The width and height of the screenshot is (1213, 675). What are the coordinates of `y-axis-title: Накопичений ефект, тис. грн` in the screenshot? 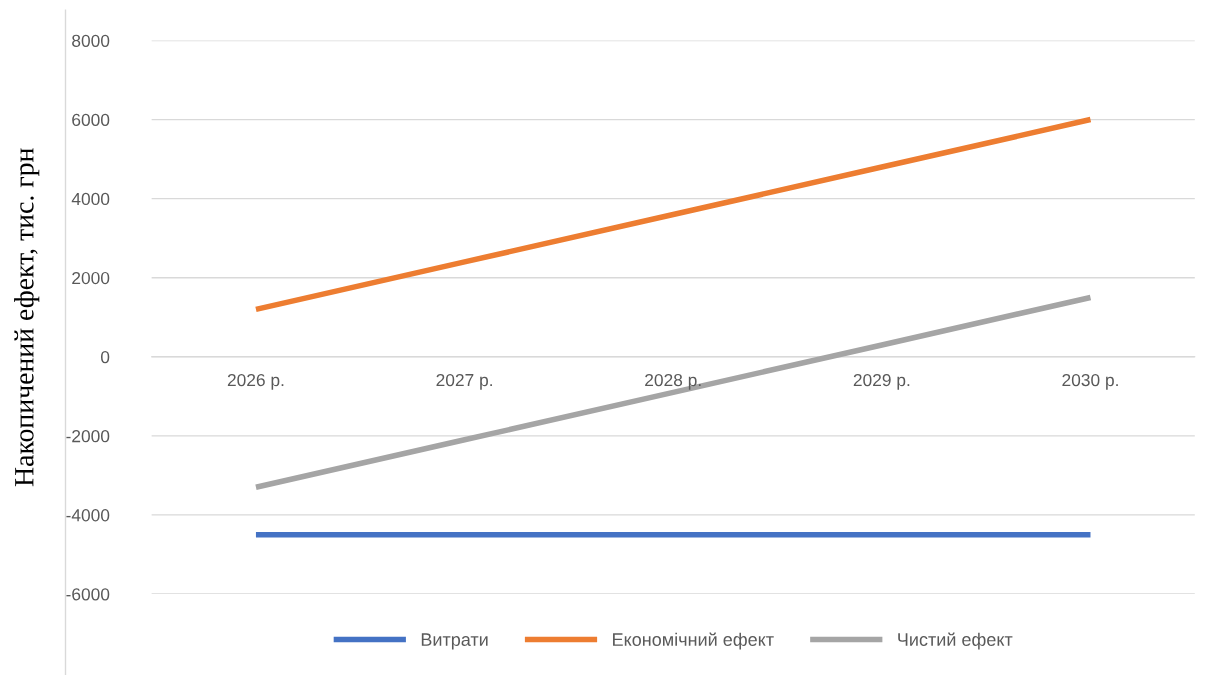 It's located at (27, 317).